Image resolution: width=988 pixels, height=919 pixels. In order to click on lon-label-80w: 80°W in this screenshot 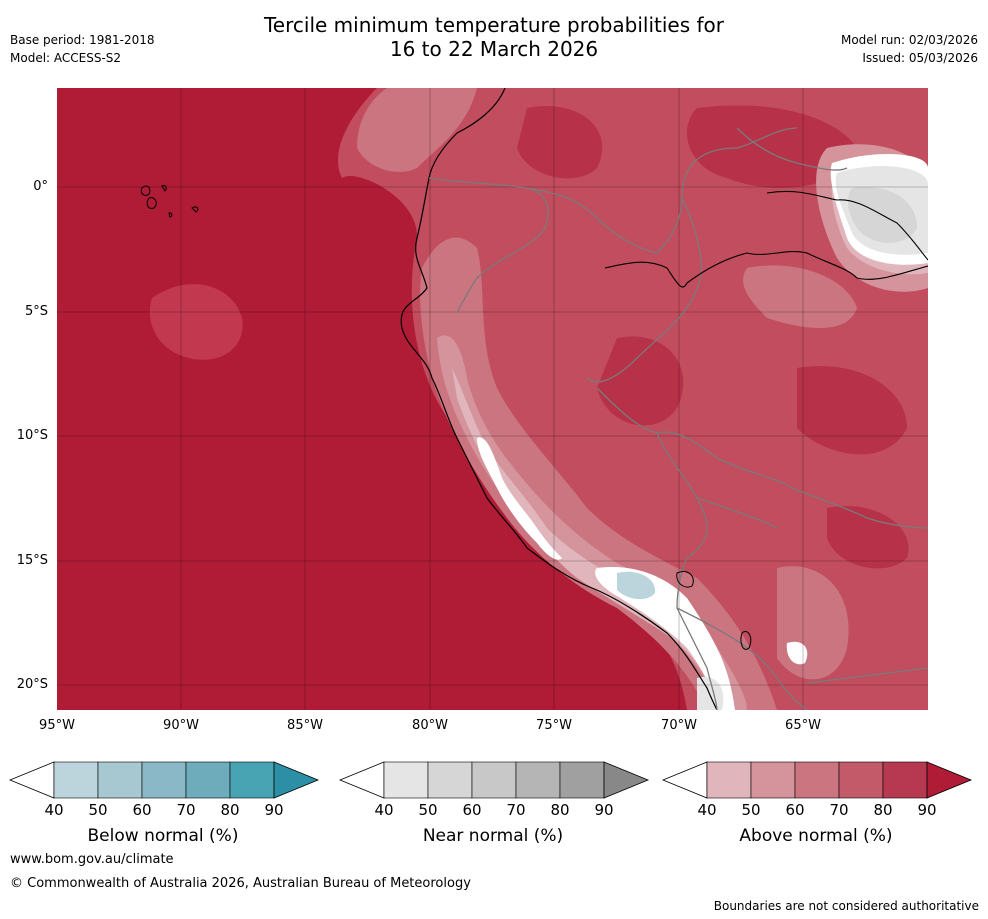, I will do `click(430, 725)`.